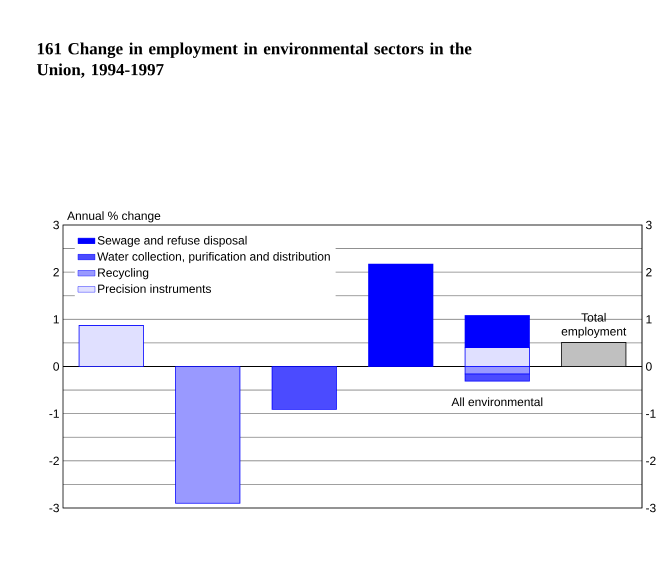  Describe the element at coordinates (154, 288) in the screenshot. I see `legend-label: Precision instruments` at that location.